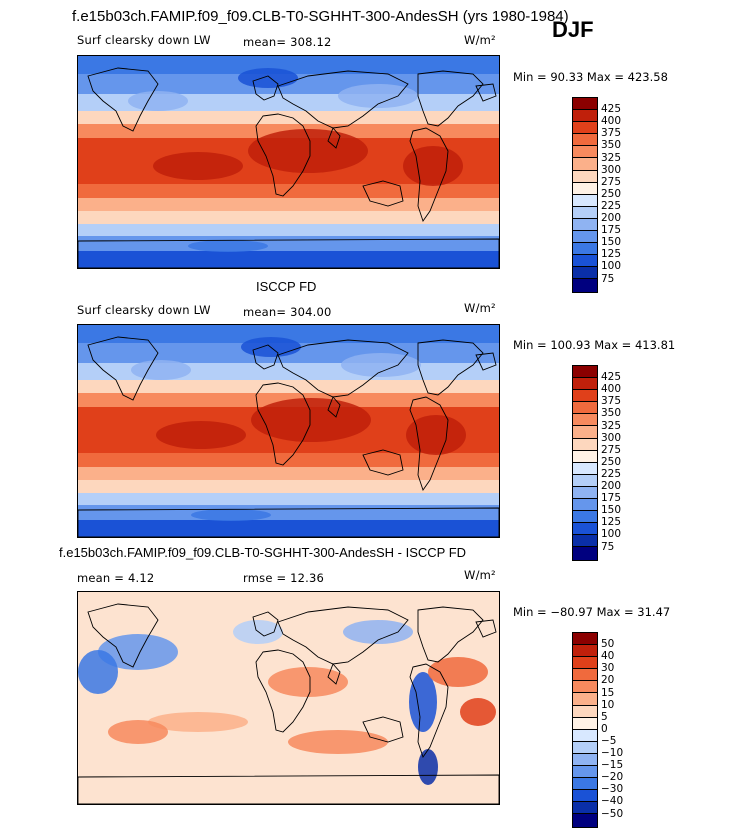 Image resolution: width=733 pixels, height=828 pixels. Describe the element at coordinates (612, 765) in the screenshot. I see `colorbar-tick-label: −15` at that location.